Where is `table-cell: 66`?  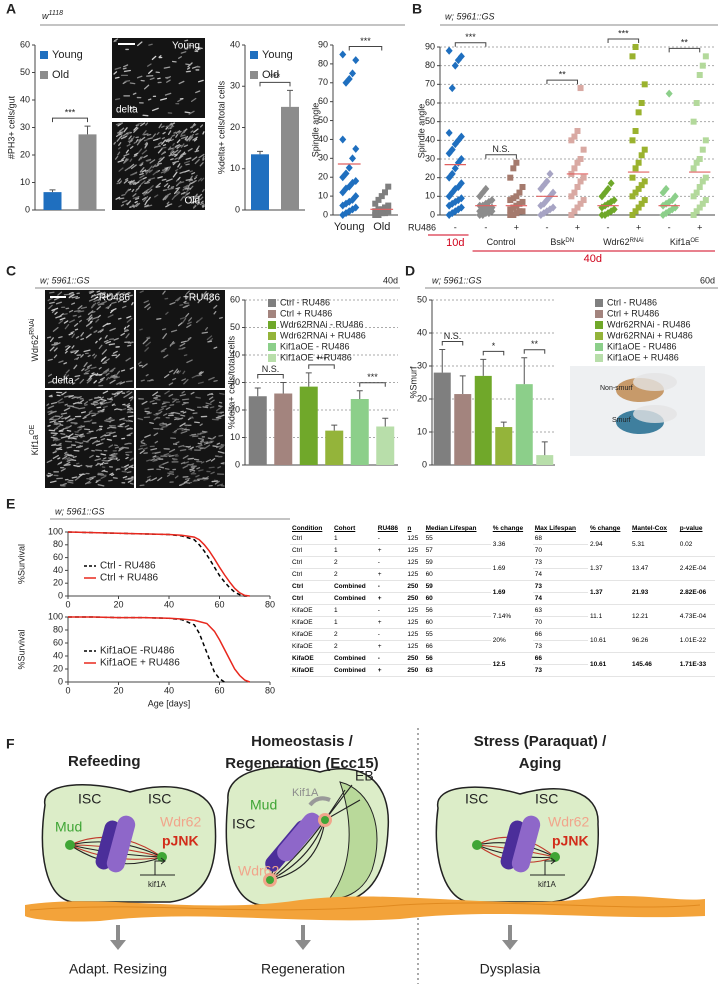 table-cell: 66 is located at coordinates (560, 634).